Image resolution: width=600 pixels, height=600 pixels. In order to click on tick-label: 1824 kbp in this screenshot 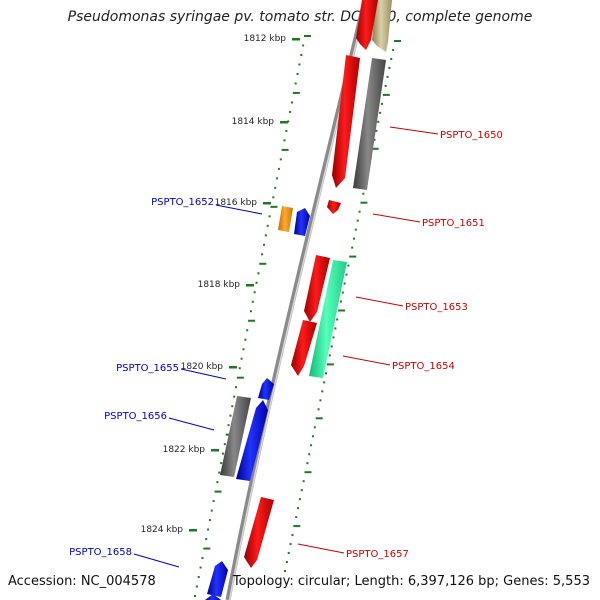, I will do `click(162, 530)`.